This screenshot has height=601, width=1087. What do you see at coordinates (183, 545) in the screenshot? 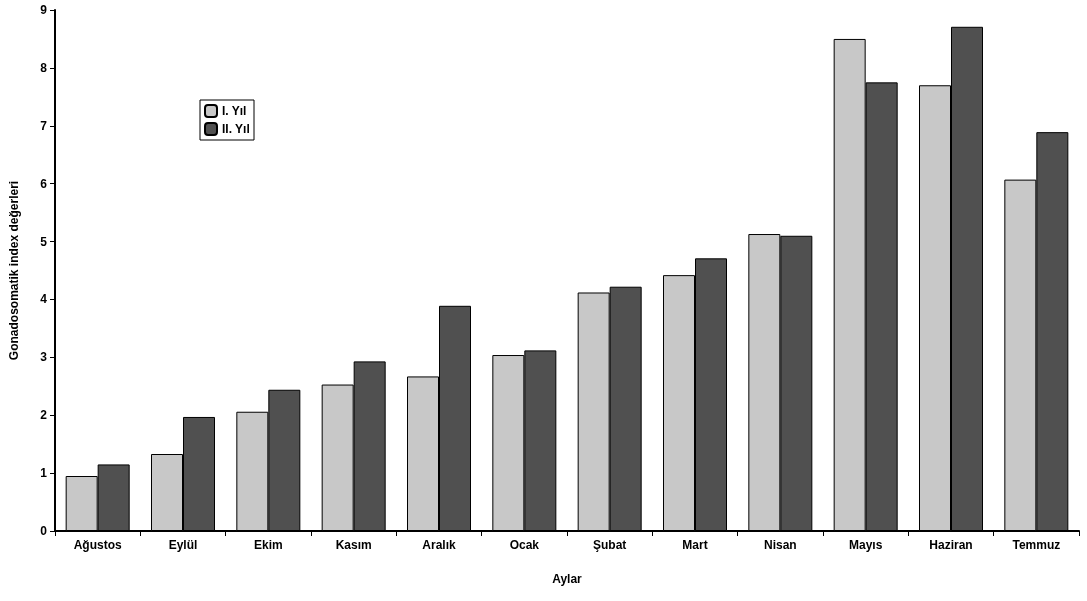
I see `x-tick-label: Eylül` at bounding box center [183, 545].